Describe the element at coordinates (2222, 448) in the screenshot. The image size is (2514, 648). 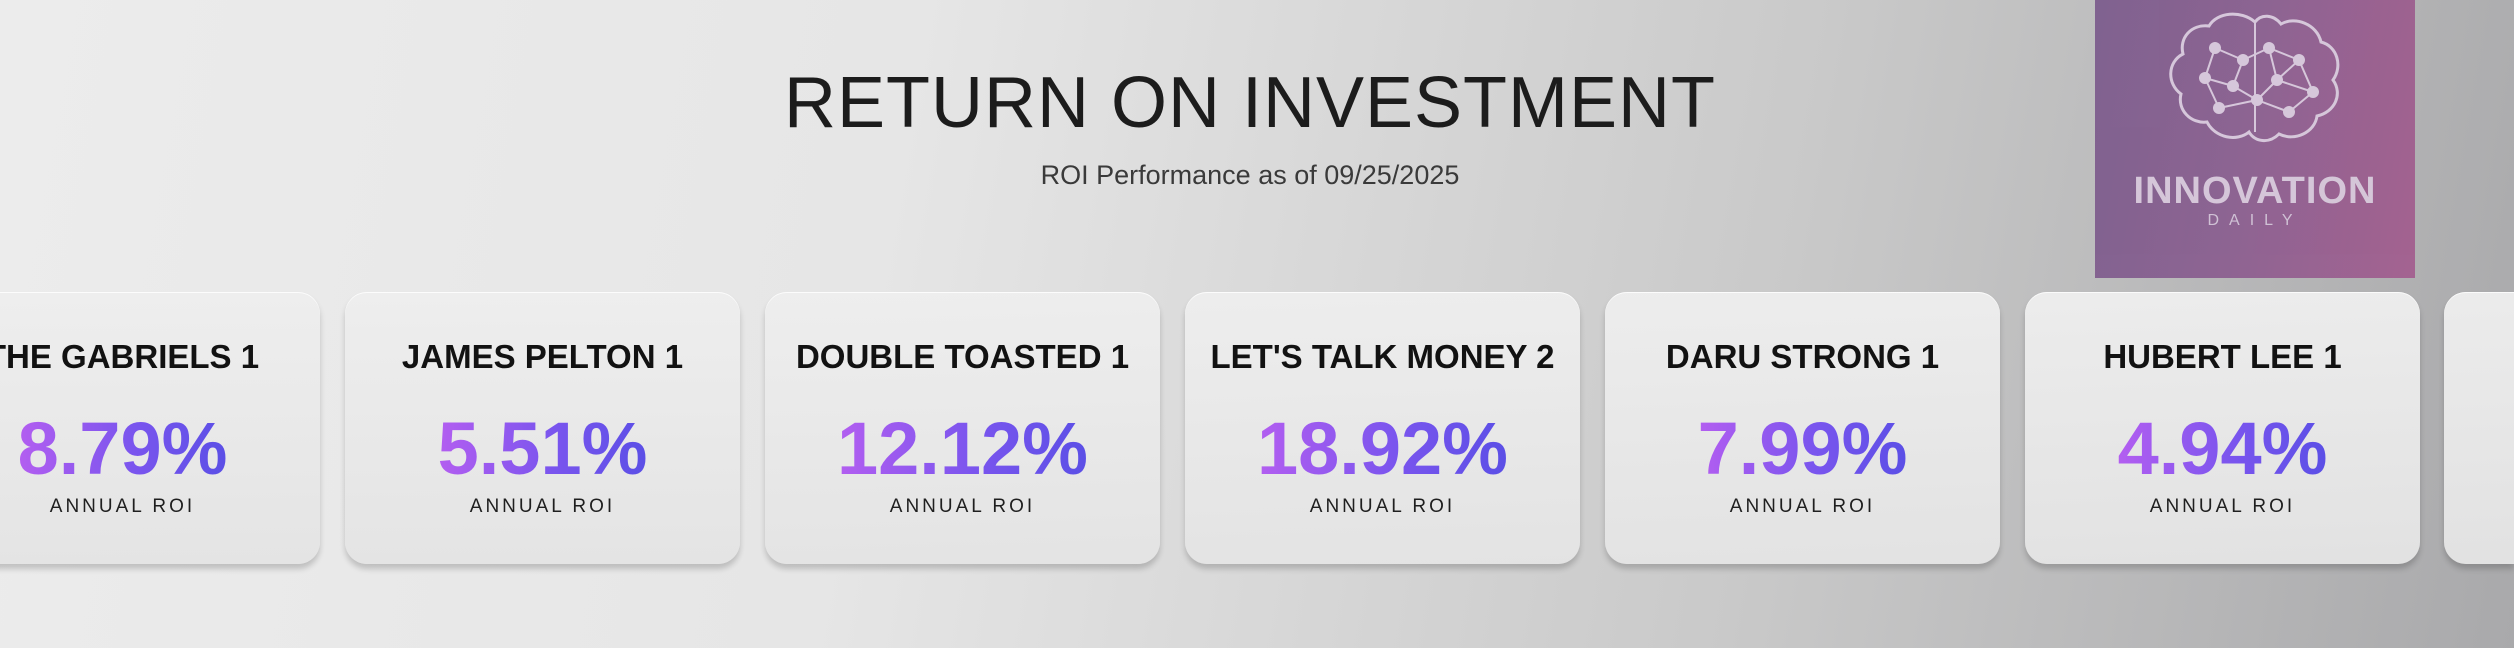
I see `card-roi-value: 4.94%` at that location.